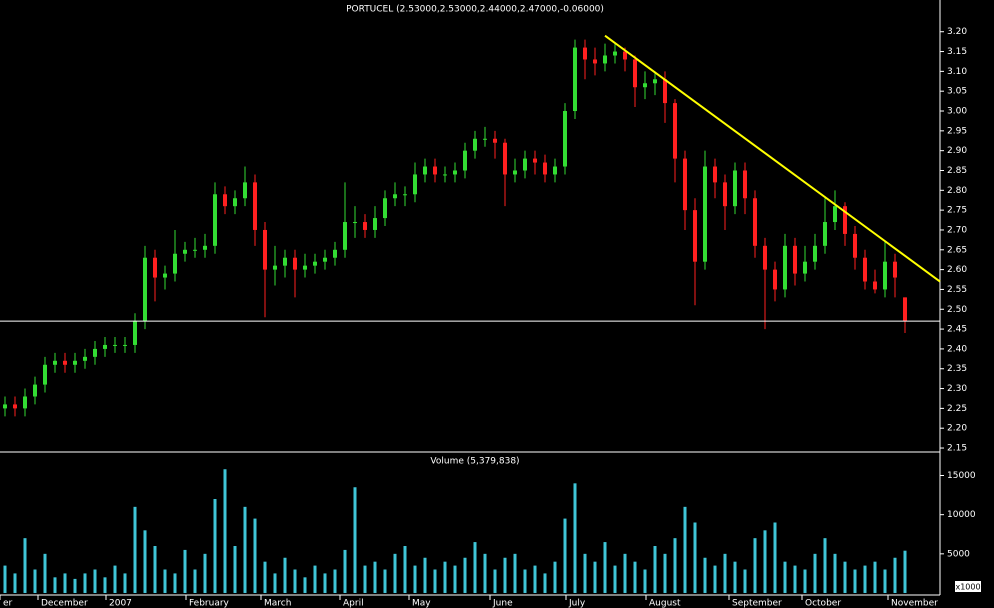  What do you see at coordinates (277, 603) in the screenshot?
I see `x-tick-label: March` at bounding box center [277, 603].